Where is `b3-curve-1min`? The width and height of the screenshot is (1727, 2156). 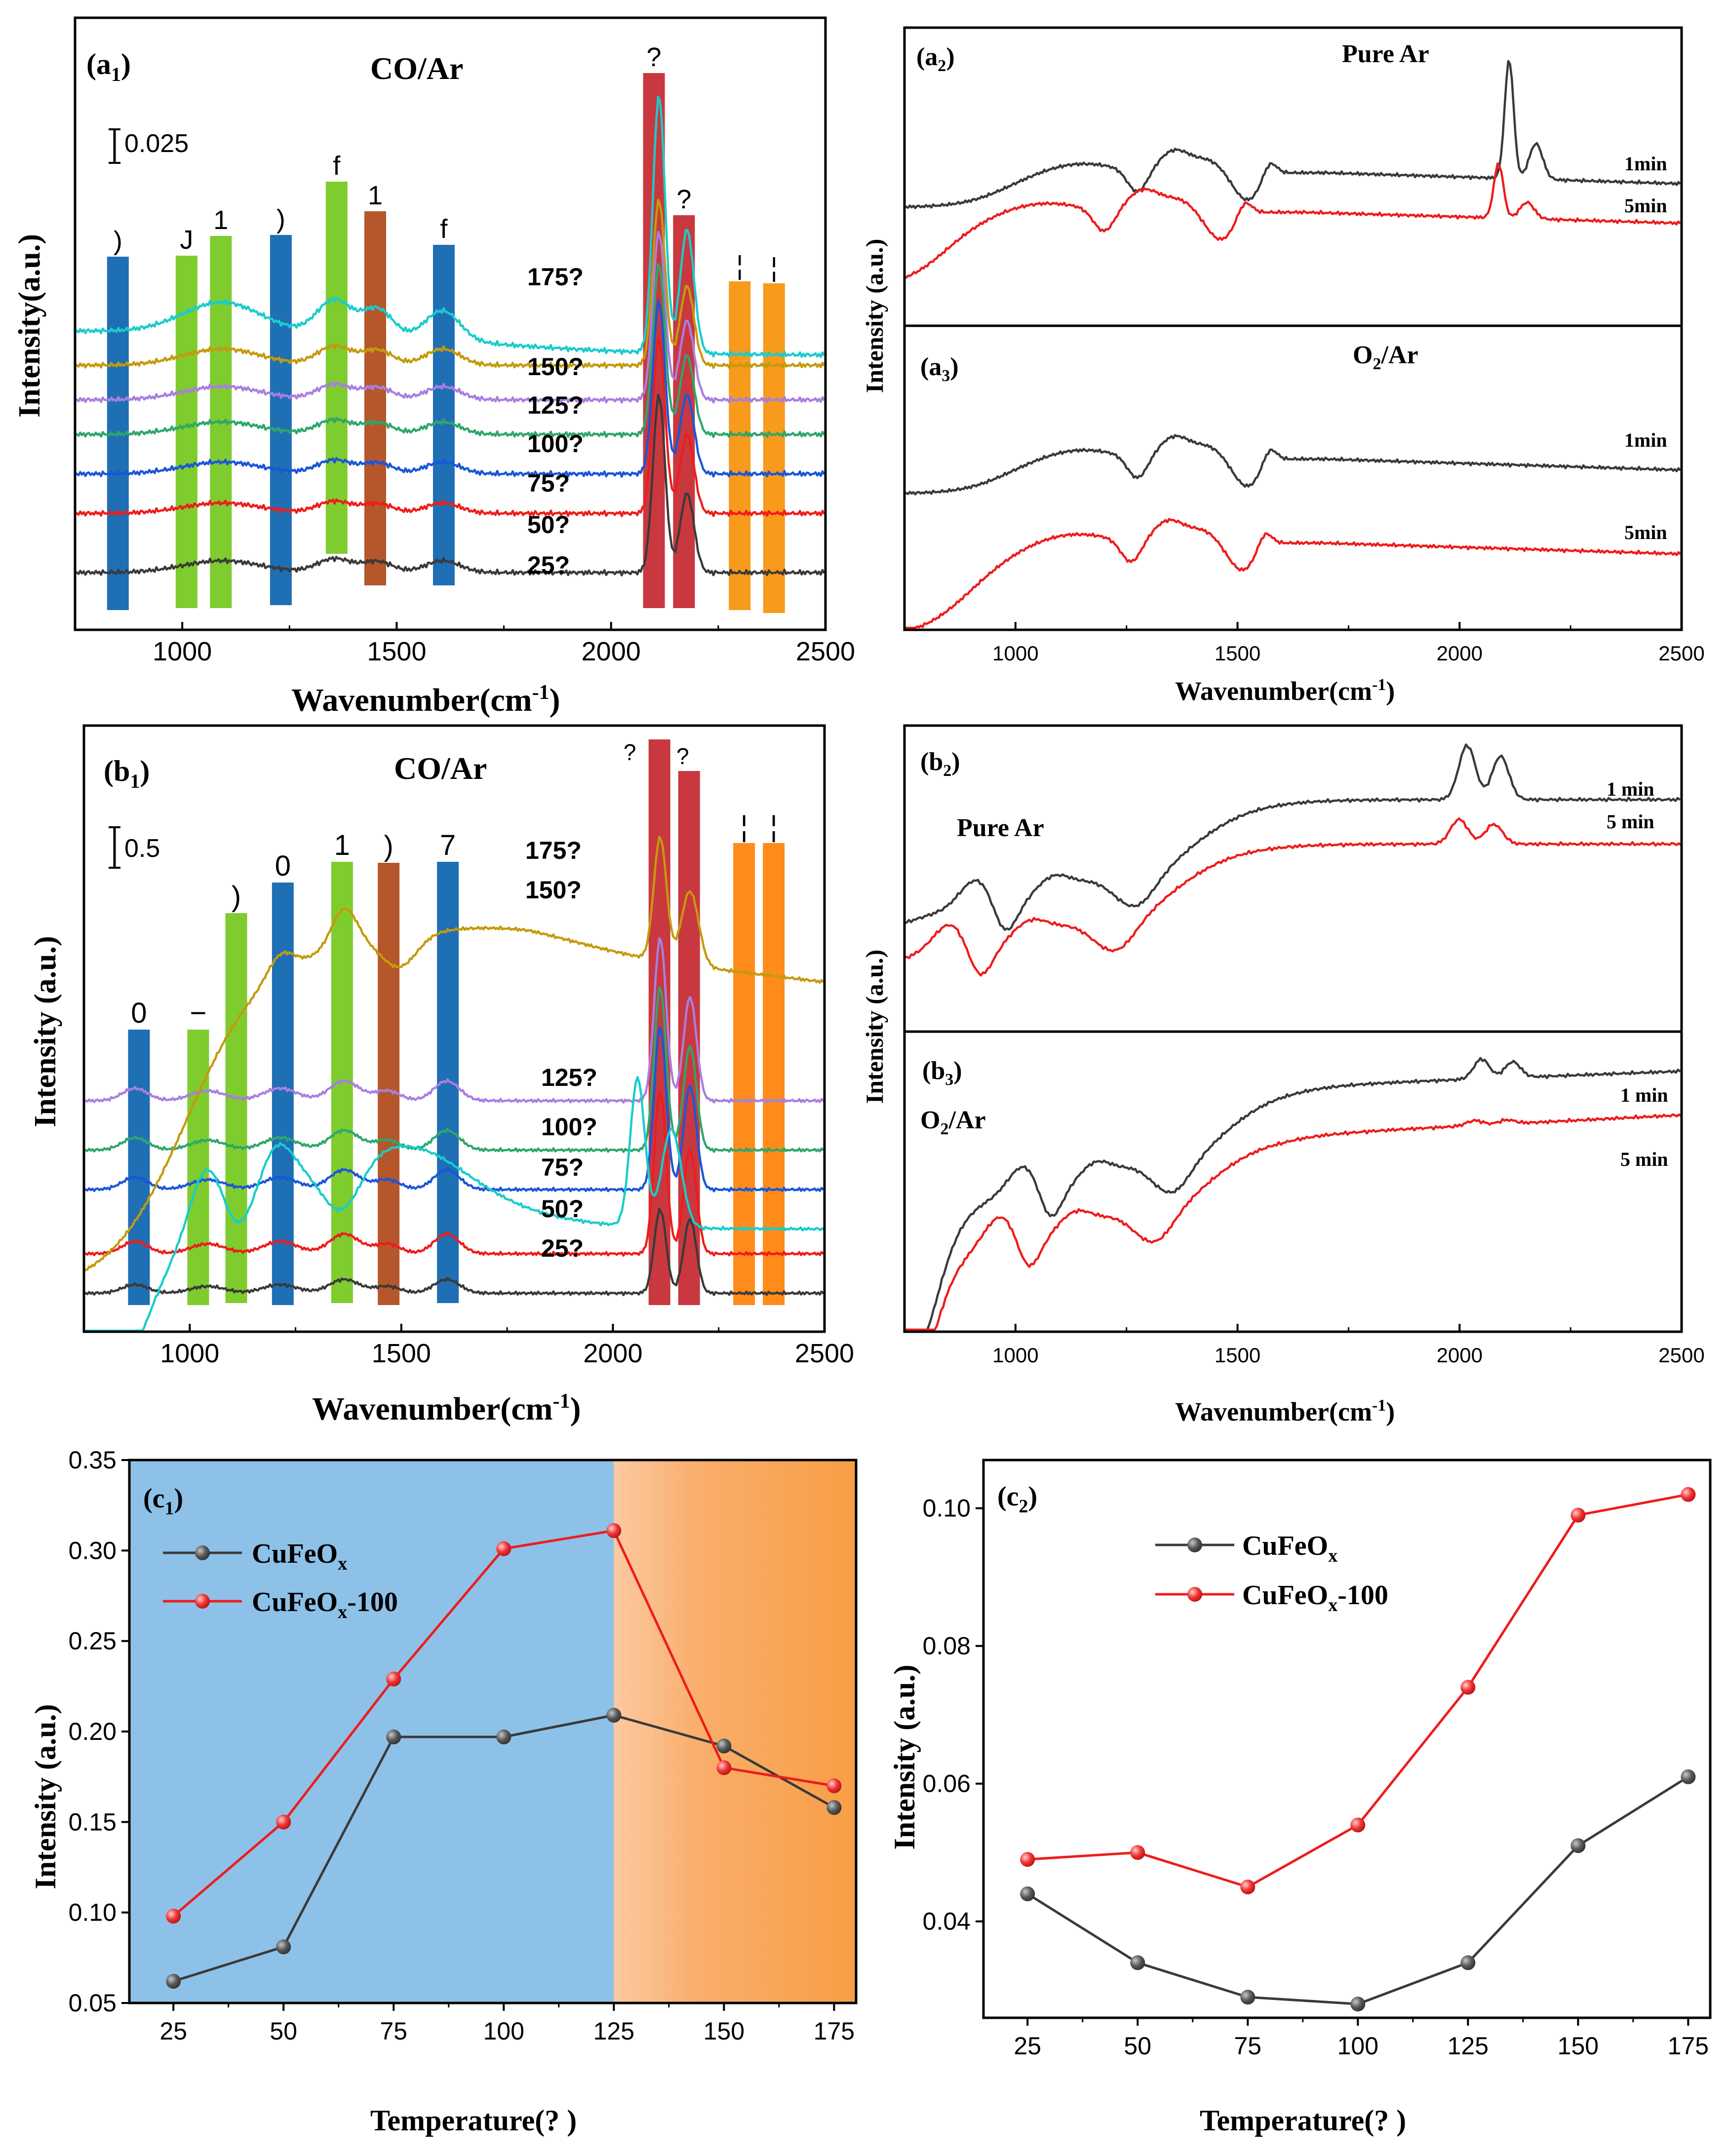
b3-curve-1min is located at coordinates (1292, 1194).